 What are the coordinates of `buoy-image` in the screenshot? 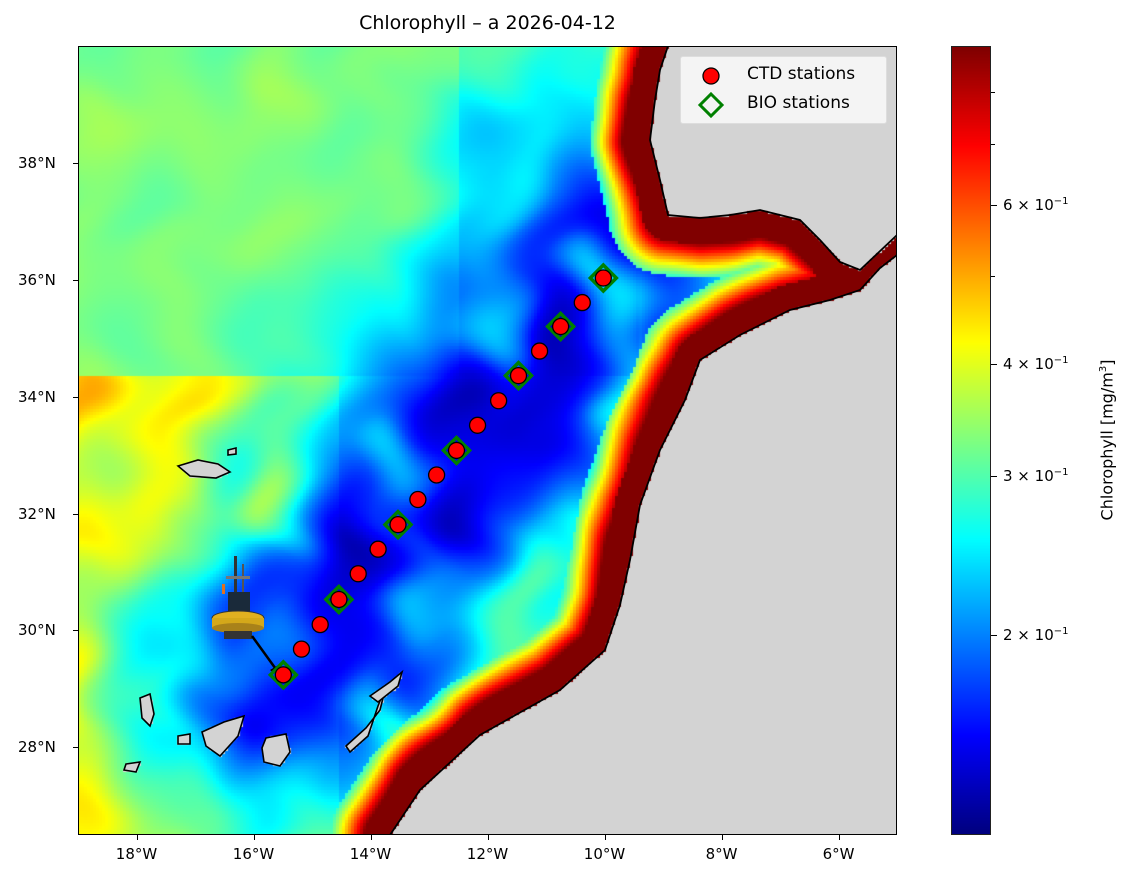 It's located at (238, 597).